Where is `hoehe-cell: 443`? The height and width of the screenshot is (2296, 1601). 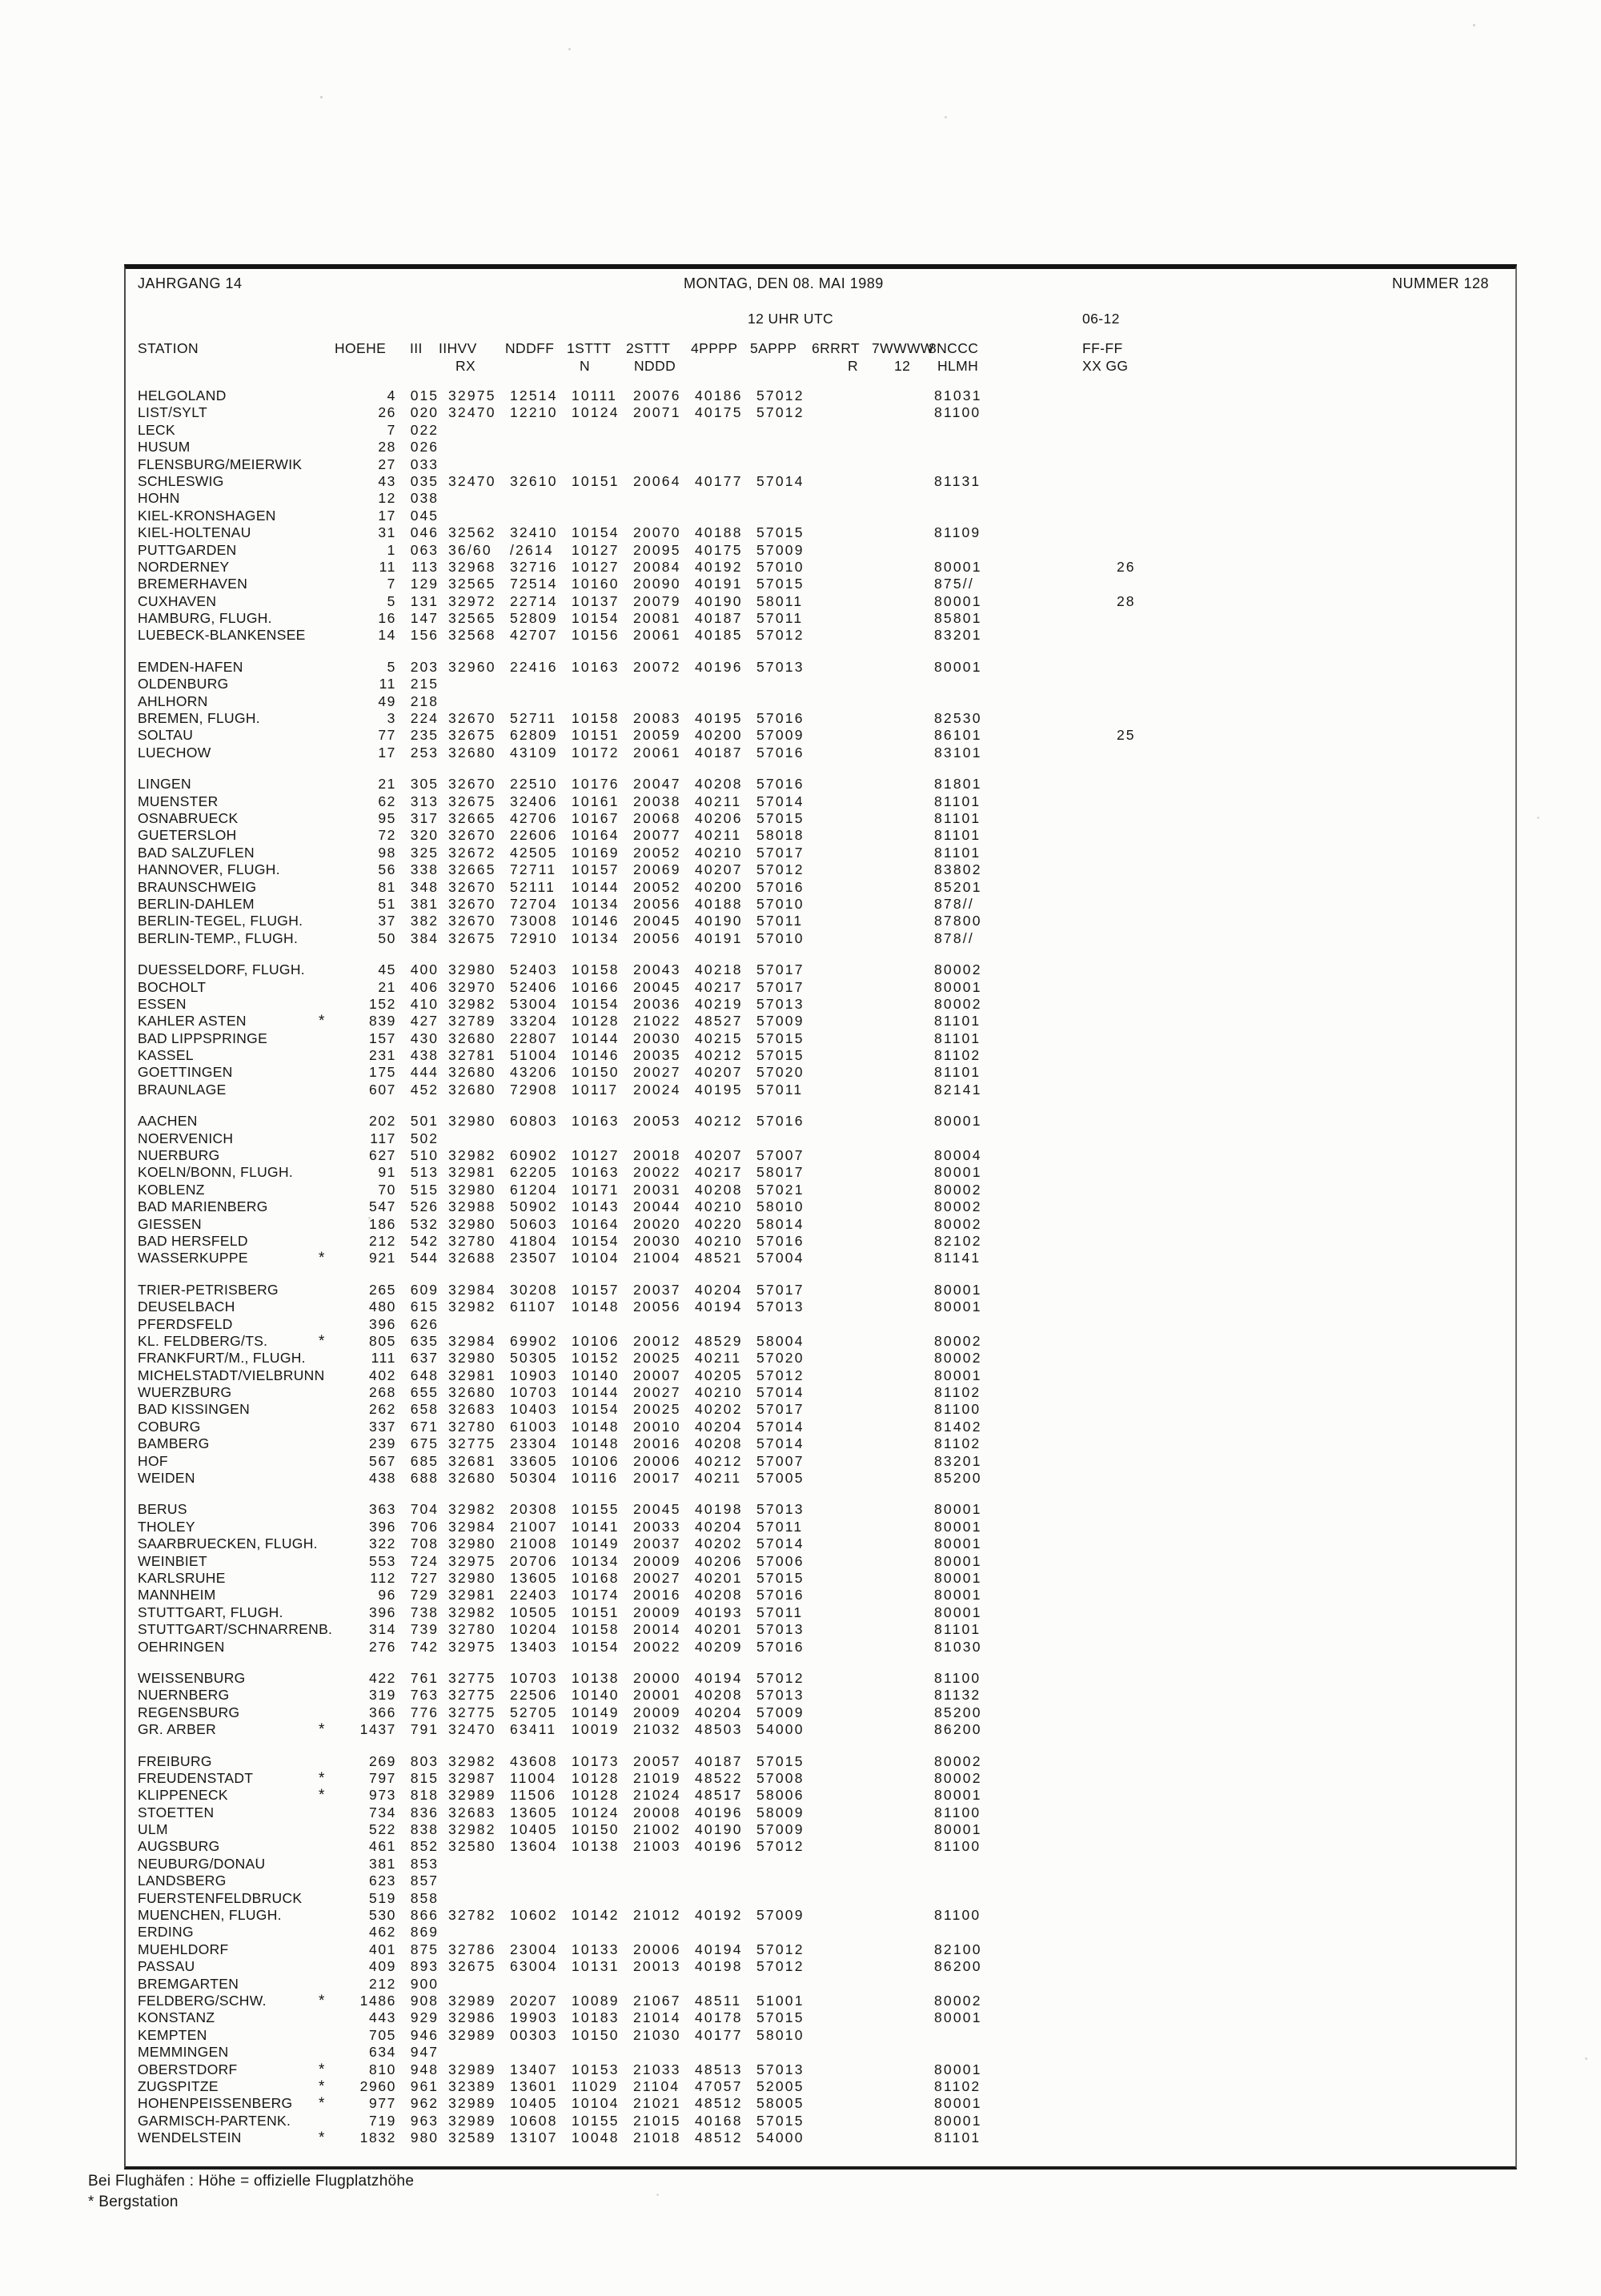 hoehe-cell: 443 is located at coordinates (382, 2017).